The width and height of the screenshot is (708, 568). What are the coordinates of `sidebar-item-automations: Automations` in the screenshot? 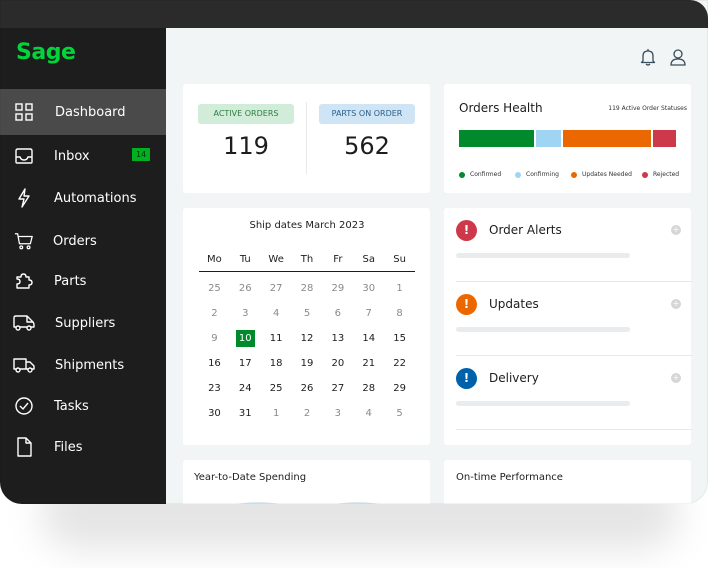 It's located at (83, 198).